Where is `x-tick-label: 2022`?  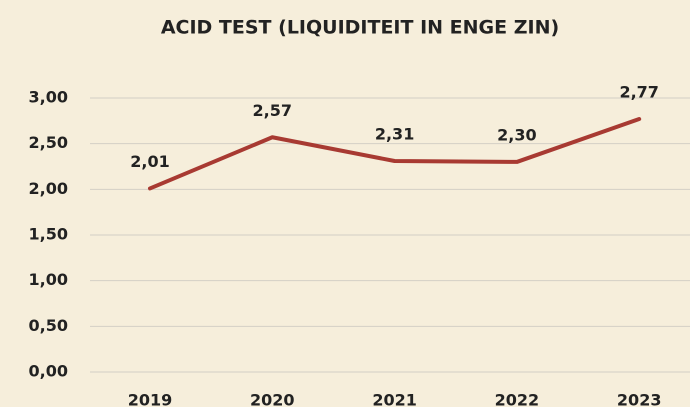 x-tick-label: 2022 is located at coordinates (517, 399).